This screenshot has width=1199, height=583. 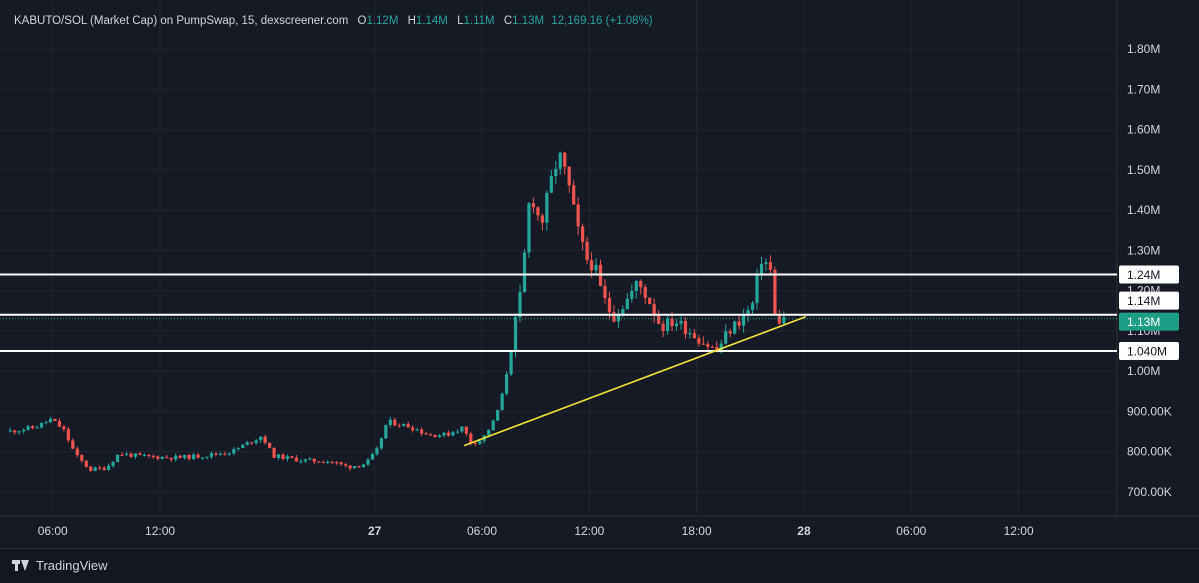 I want to click on y-tick-label: 1.50M, so click(x=1143, y=170).